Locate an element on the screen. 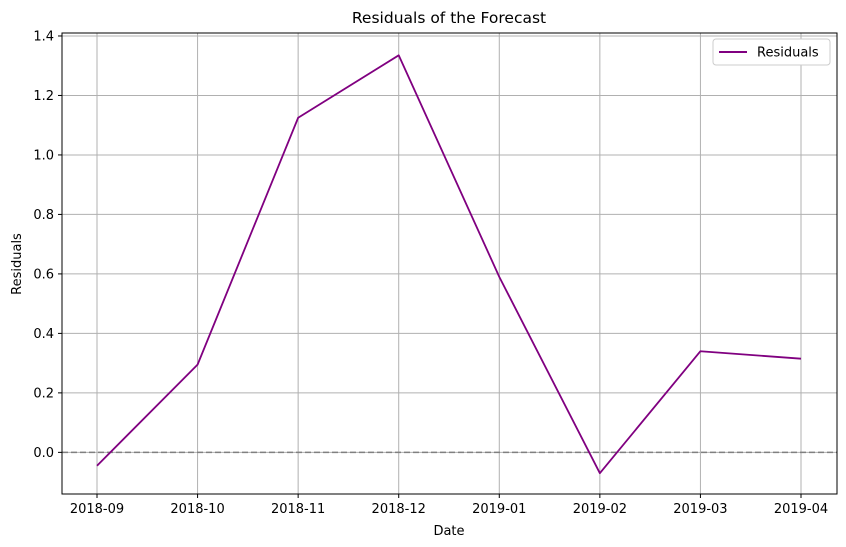  y-axis-ticks: 0.0 0.2 0.4 0.6 0.8 1.0 1.2 1.4 is located at coordinates (47, 245).